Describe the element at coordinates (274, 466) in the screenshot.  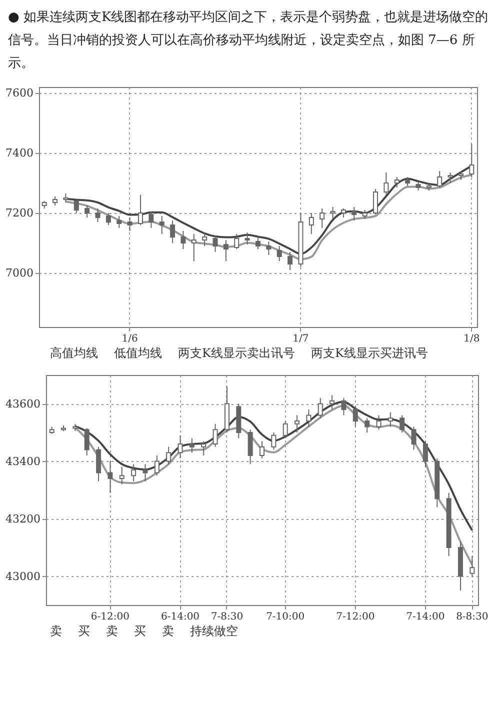
I see `line-series` at that location.